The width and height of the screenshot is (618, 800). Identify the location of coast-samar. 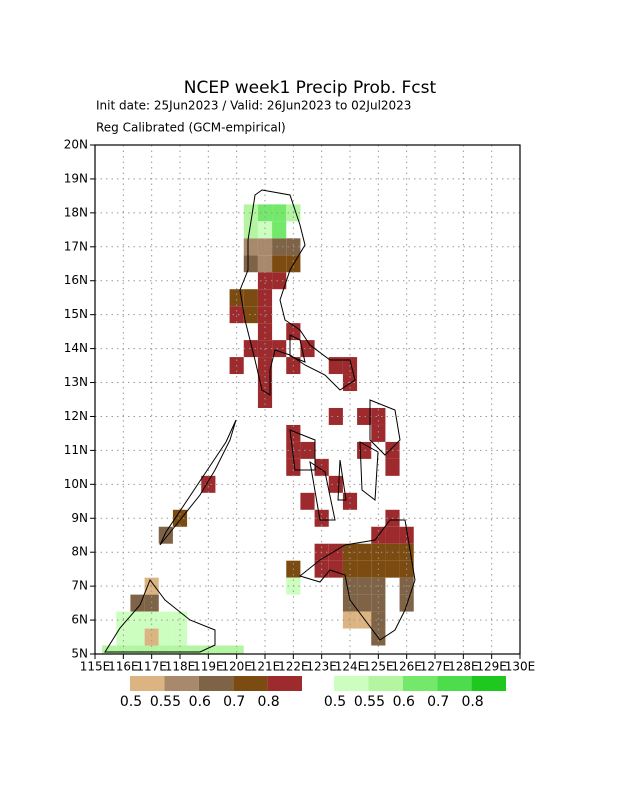
(385, 427).